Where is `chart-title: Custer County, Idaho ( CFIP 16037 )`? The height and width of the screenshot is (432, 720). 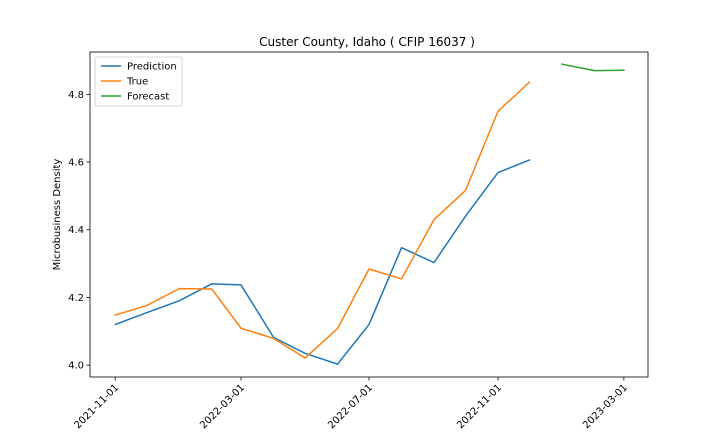
chart-title: Custer County, Idaho ( CFIP 16037 ) is located at coordinates (367, 42).